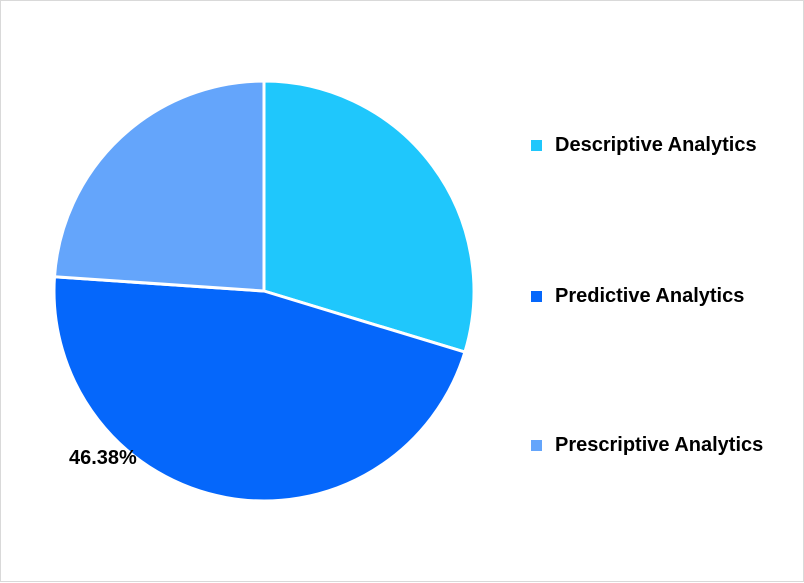  Describe the element at coordinates (656, 145) in the screenshot. I see `legend-label-descriptive: Descriptive Analytics` at that location.